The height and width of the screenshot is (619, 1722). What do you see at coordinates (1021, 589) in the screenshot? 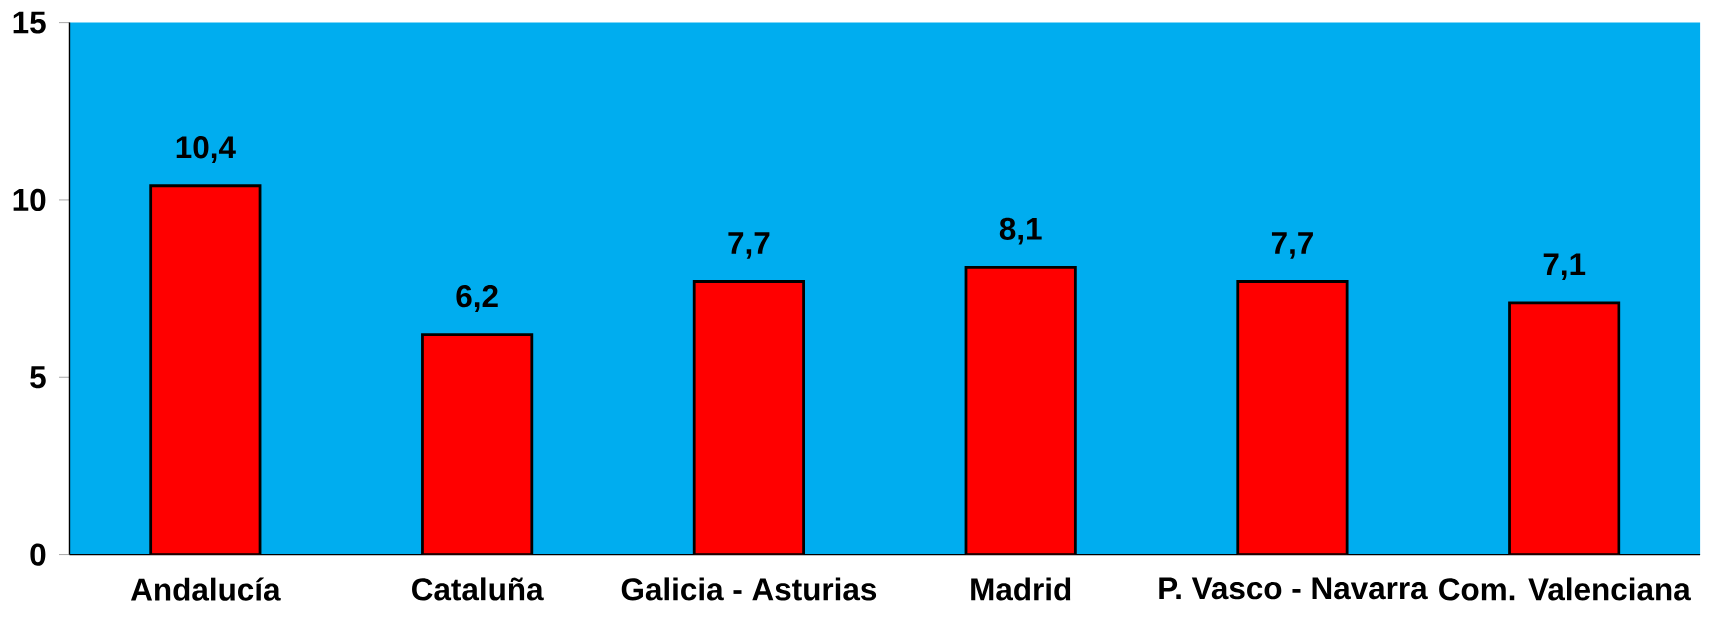
I see `x-tick-label: Madrid` at bounding box center [1021, 589].